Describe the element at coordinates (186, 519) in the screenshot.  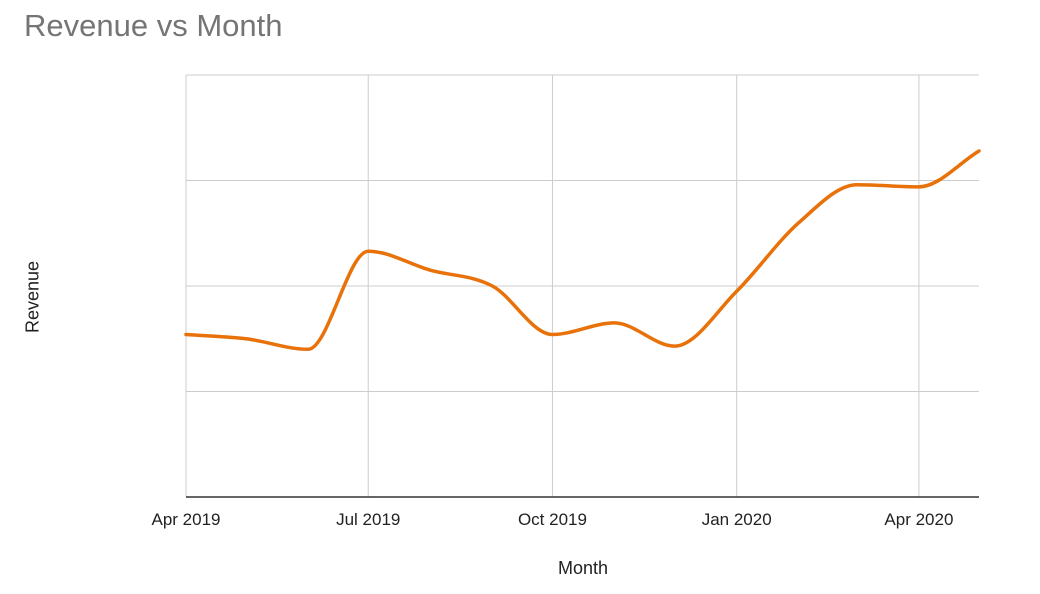
I see `x-tick-label: Apr 2019` at that location.